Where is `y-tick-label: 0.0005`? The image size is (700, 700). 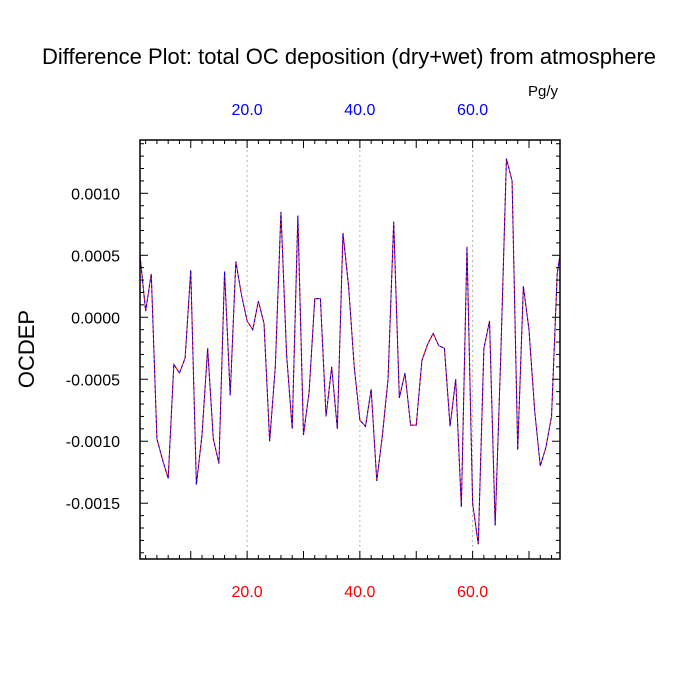
y-tick-label: 0.0005 is located at coordinates (95, 256).